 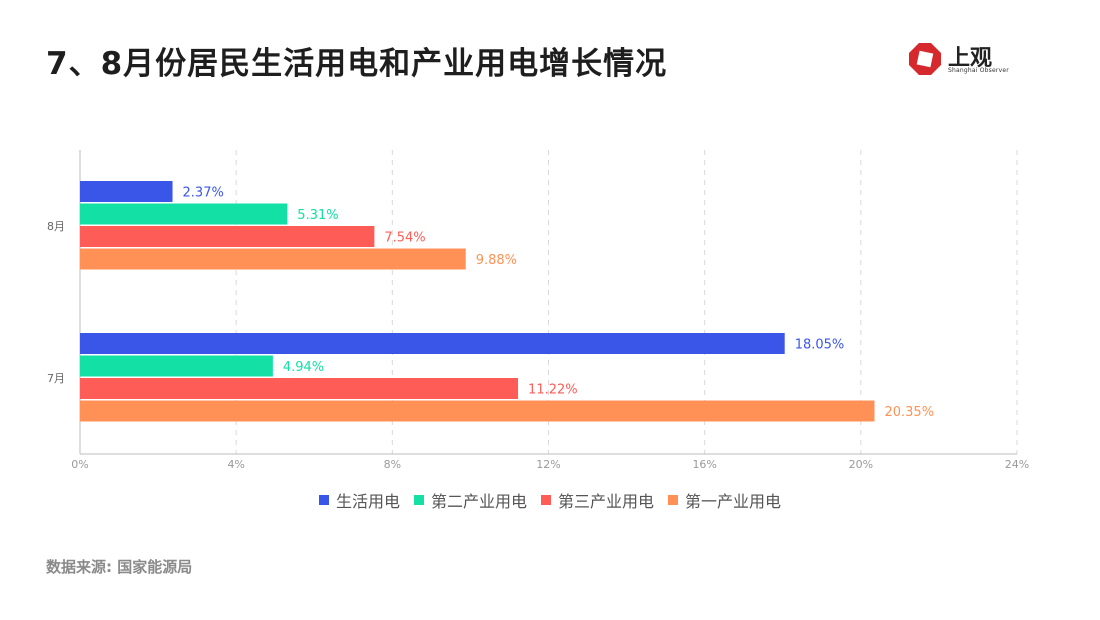 I want to click on legend-label: 第三产业用电, so click(x=606, y=501).